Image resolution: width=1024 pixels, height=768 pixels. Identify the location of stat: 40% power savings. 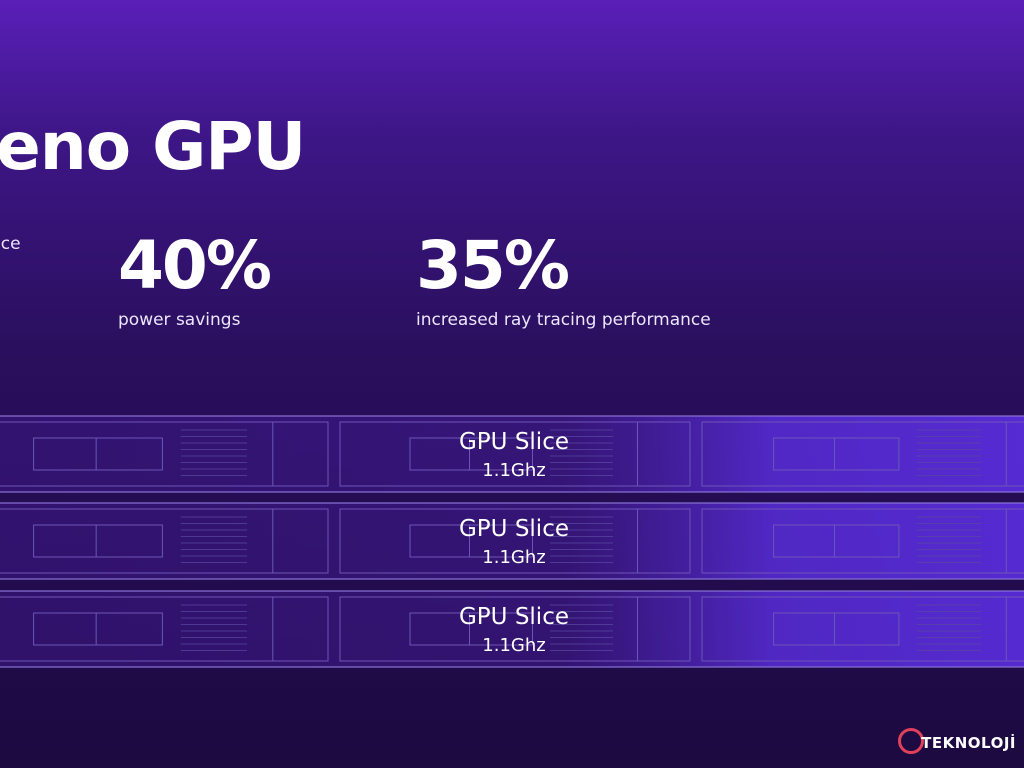
(195, 279).